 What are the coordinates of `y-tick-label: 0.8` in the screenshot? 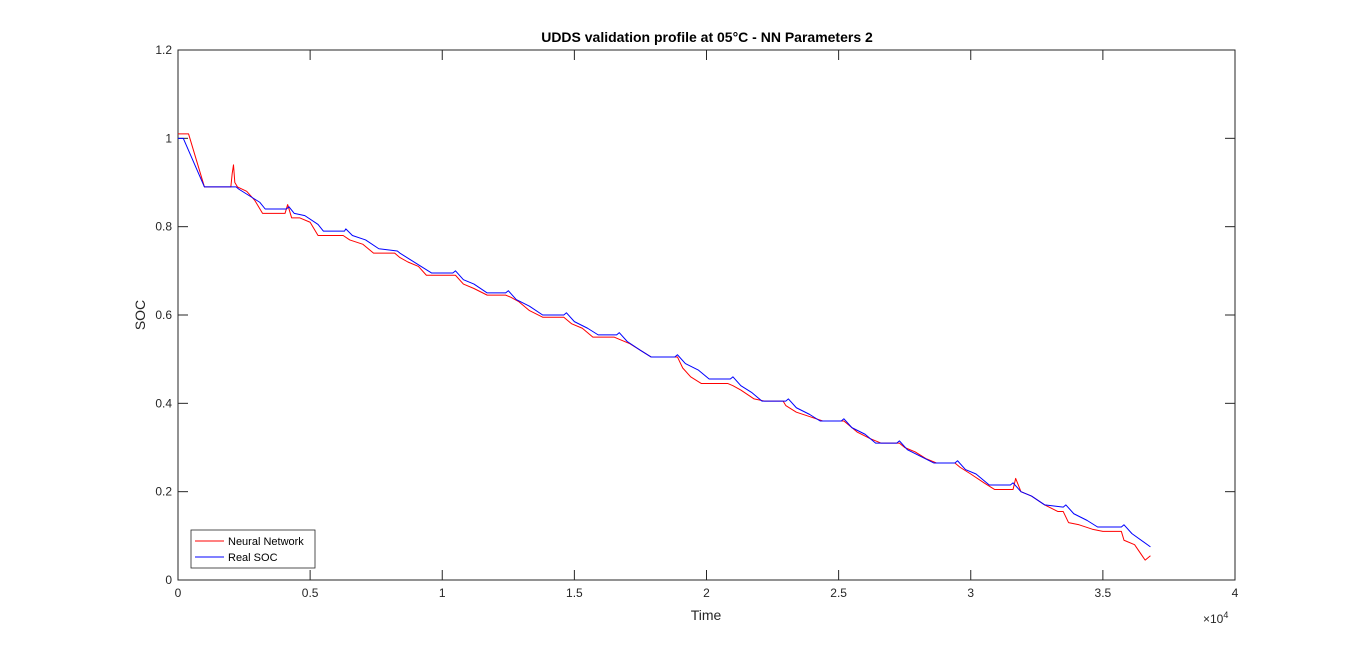 It's located at (163, 227).